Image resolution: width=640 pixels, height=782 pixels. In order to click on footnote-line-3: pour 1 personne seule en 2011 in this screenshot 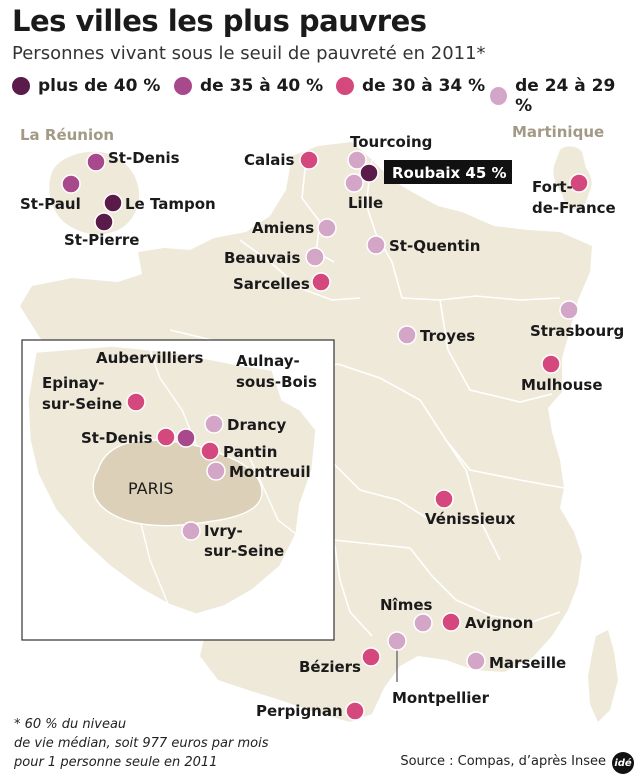, I will do `click(116, 762)`.